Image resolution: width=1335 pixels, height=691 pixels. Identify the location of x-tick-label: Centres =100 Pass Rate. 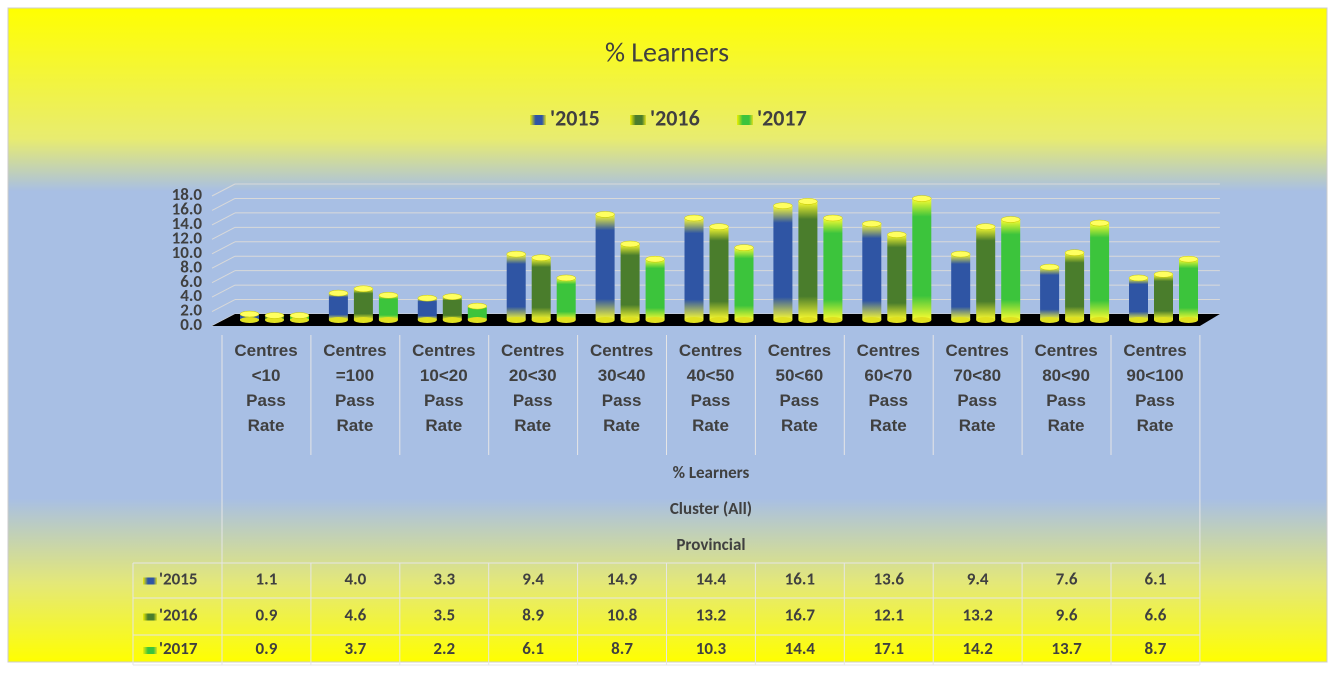
(355, 388).